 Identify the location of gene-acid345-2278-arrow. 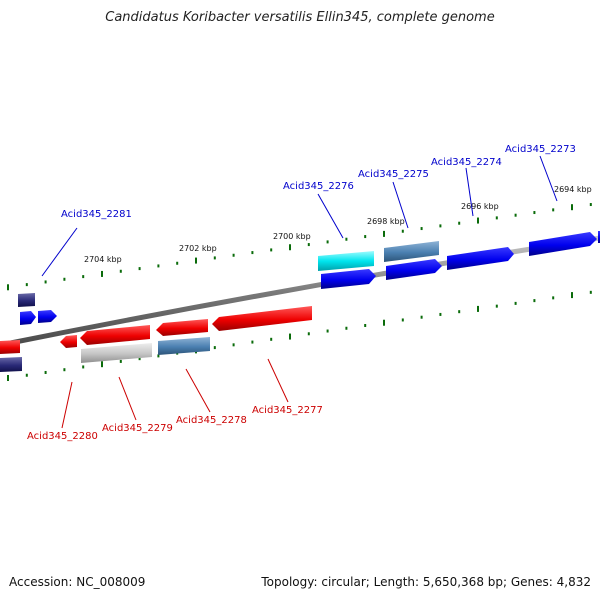
(182, 327).